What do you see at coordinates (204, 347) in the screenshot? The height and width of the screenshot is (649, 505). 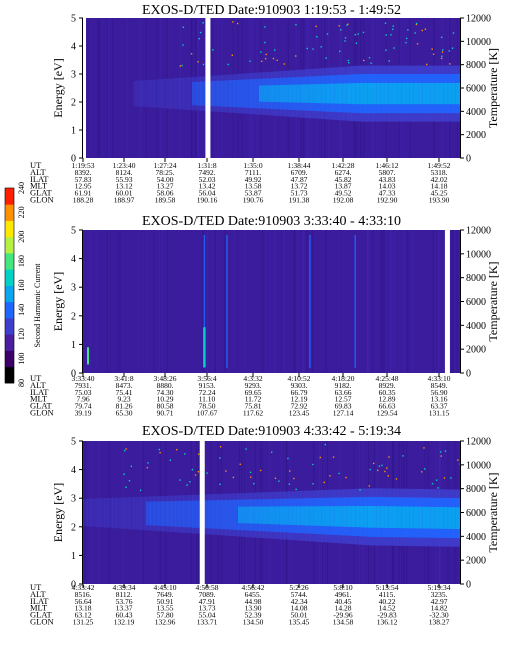 I see `spike-core` at bounding box center [204, 347].